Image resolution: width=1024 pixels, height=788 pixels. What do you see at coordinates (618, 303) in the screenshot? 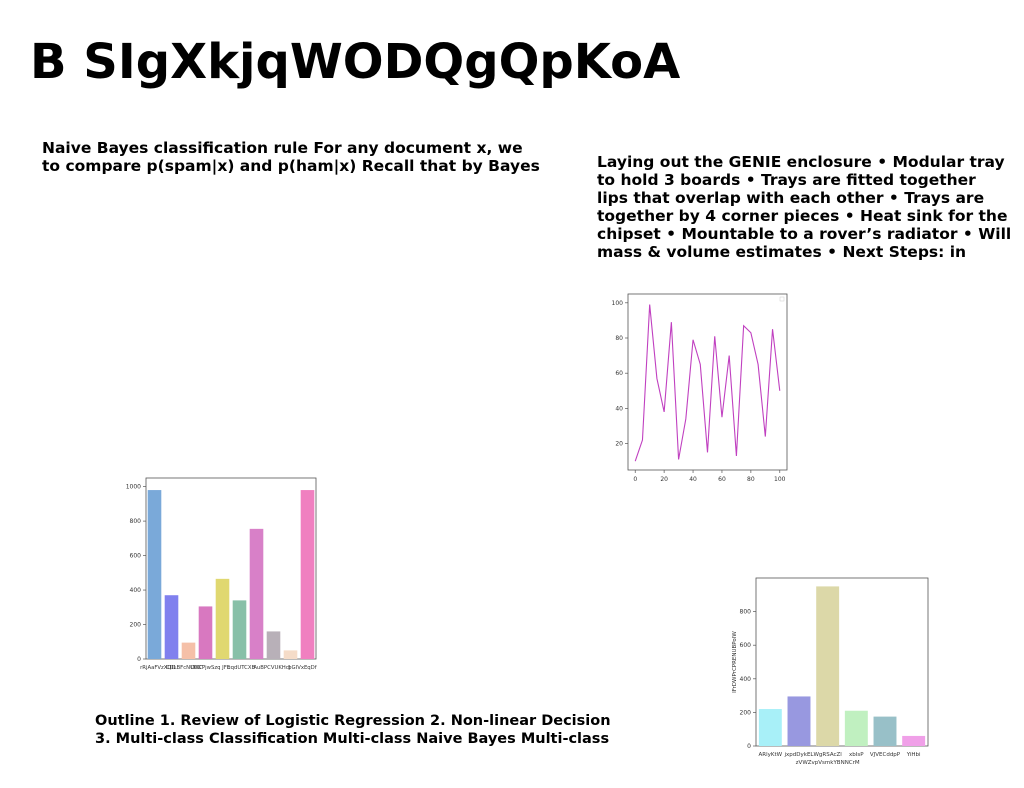
I see `y-tick-label: 100` at bounding box center [618, 303].